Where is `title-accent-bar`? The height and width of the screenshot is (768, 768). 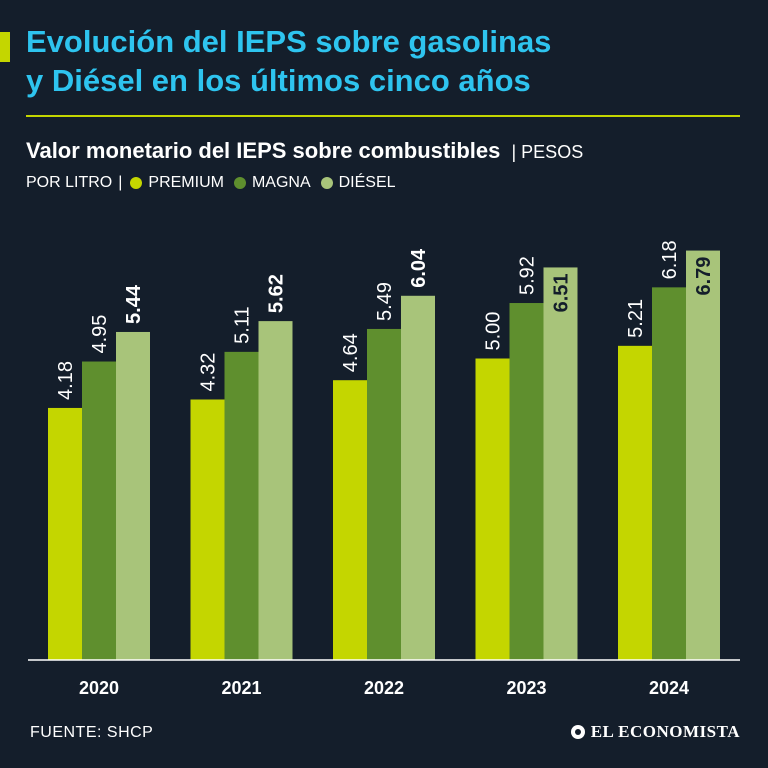
title-accent-bar is located at coordinates (5, 47).